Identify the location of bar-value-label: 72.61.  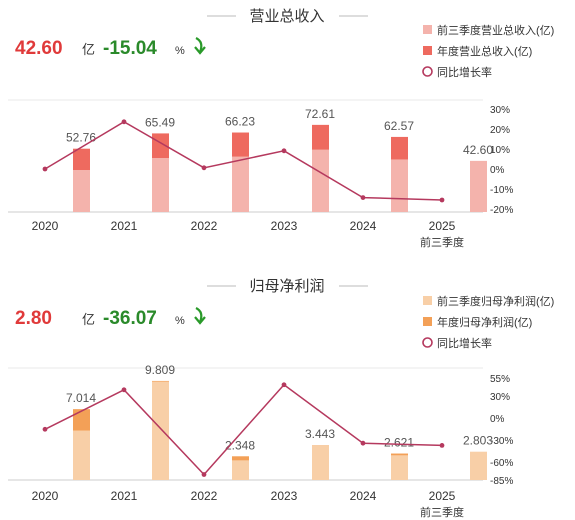
(320, 114).